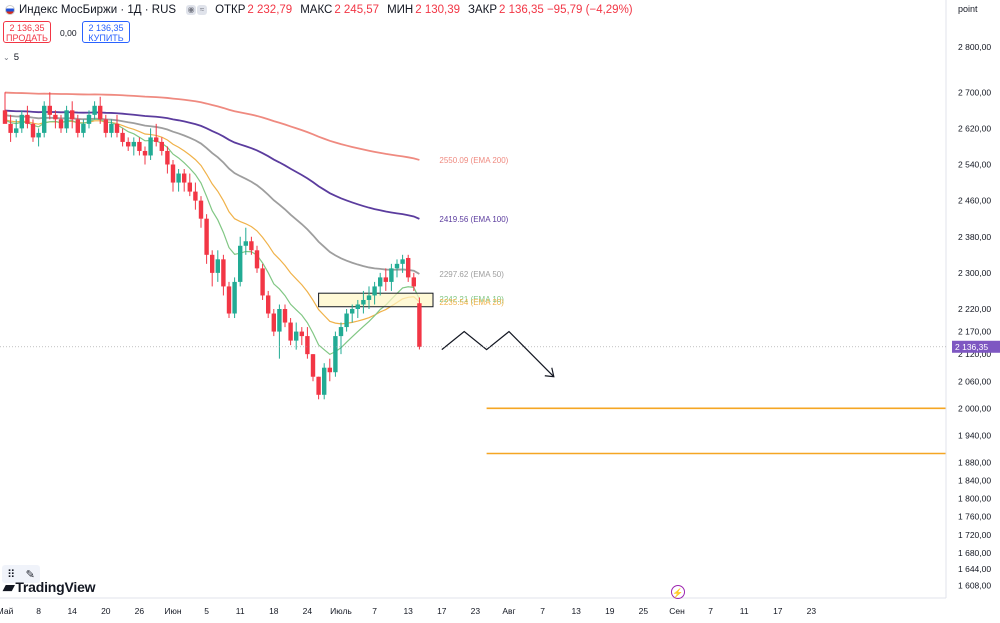 The image size is (1000, 623). I want to click on ema-200-line, so click(212, 126).